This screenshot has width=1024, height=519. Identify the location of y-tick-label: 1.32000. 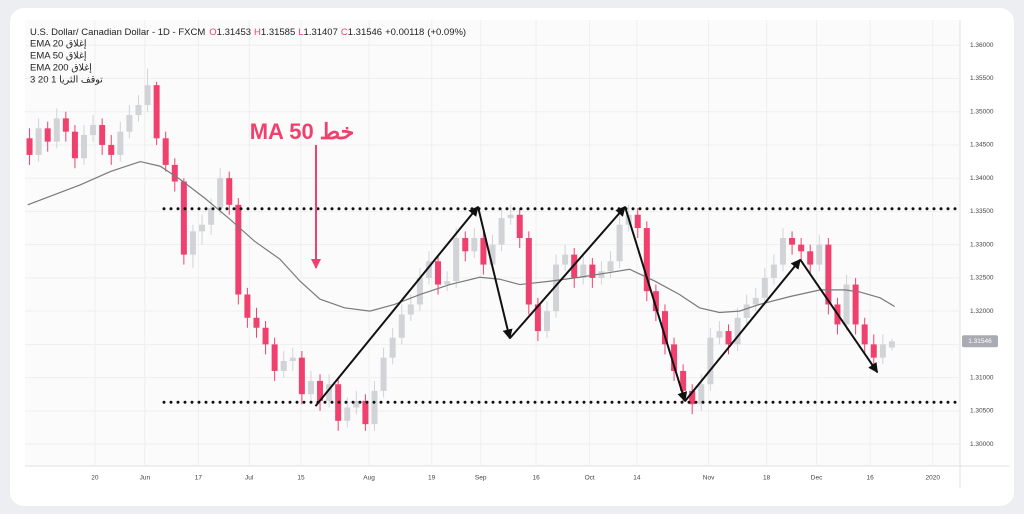
(982, 311).